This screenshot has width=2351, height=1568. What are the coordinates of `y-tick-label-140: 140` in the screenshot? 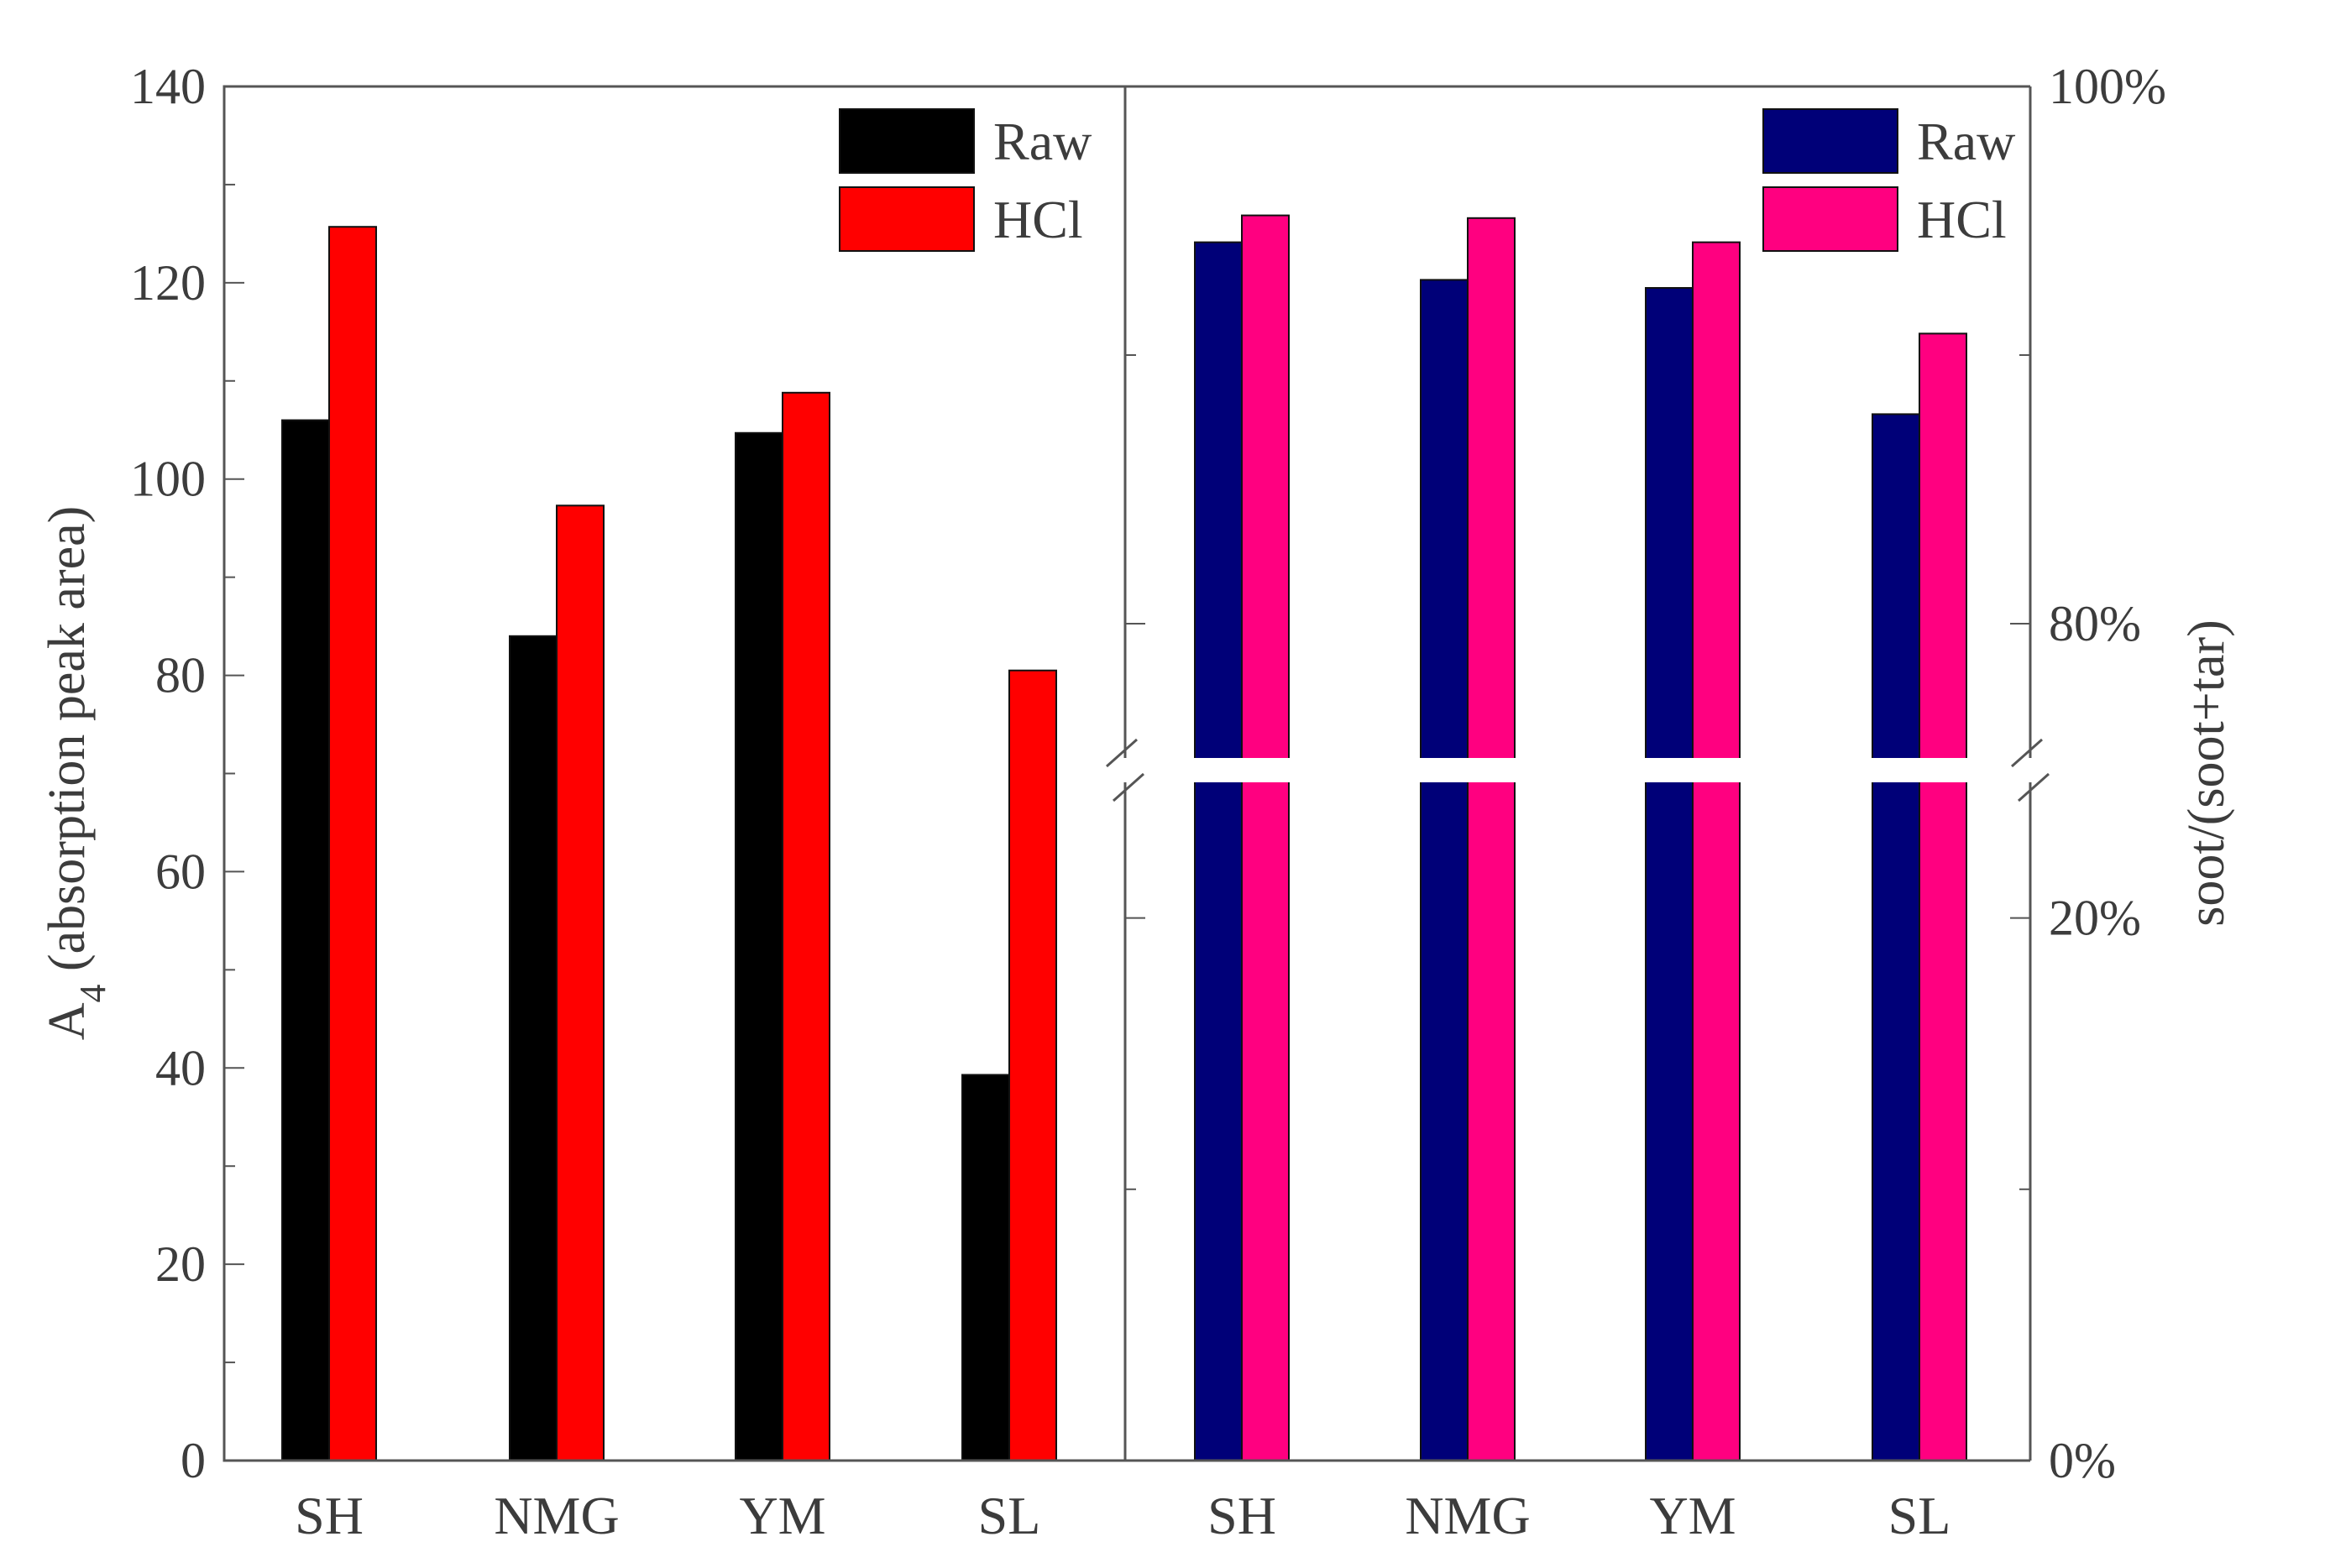 It's located at (168, 86).